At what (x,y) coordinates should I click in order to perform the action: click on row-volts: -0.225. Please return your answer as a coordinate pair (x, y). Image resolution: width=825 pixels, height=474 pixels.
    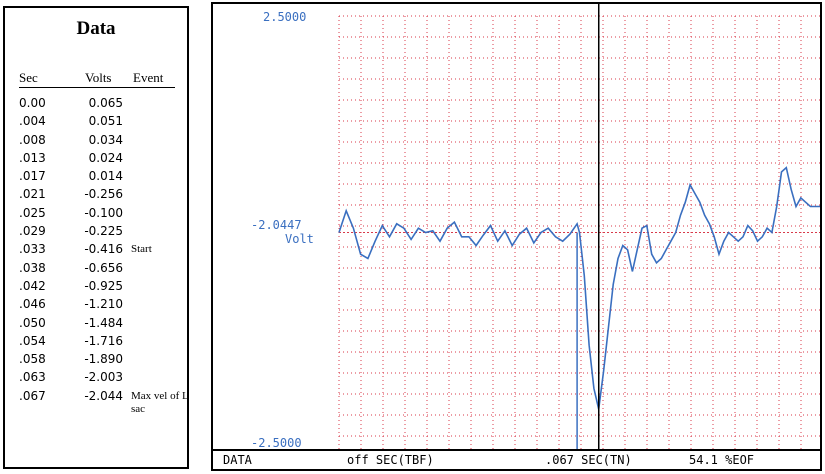
    Looking at the image, I should click on (103, 231).